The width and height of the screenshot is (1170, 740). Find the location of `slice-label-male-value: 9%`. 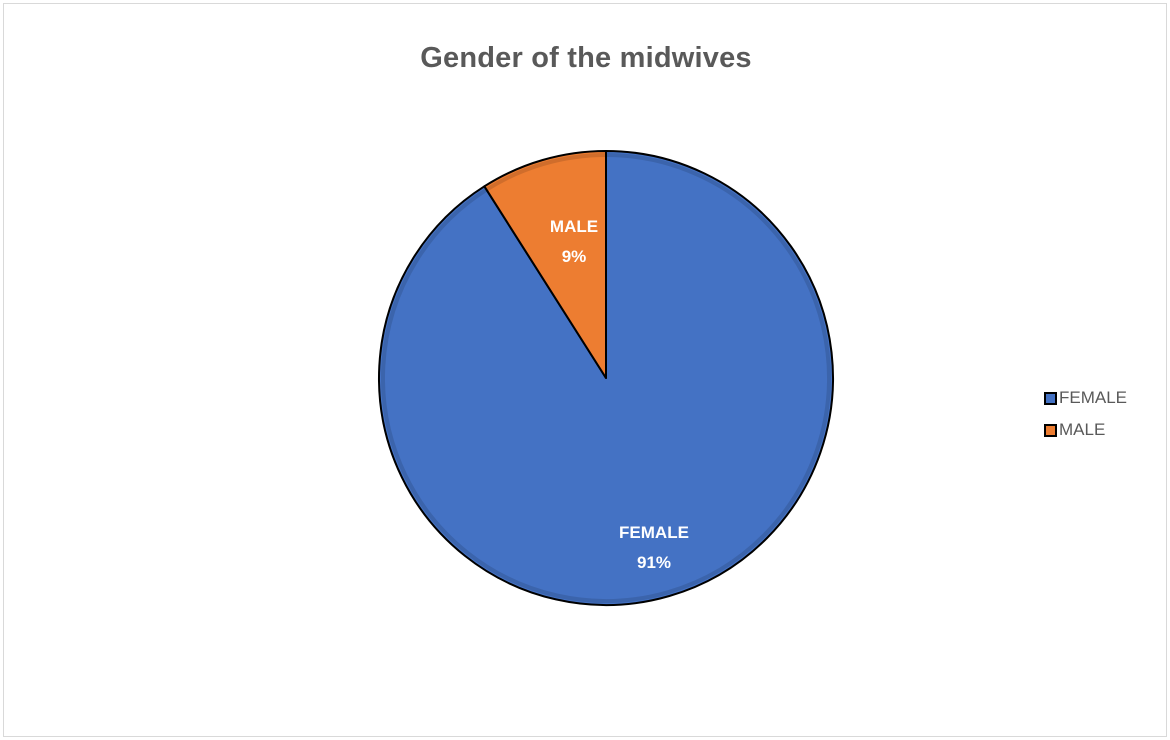

slice-label-male-value: 9% is located at coordinates (574, 256).